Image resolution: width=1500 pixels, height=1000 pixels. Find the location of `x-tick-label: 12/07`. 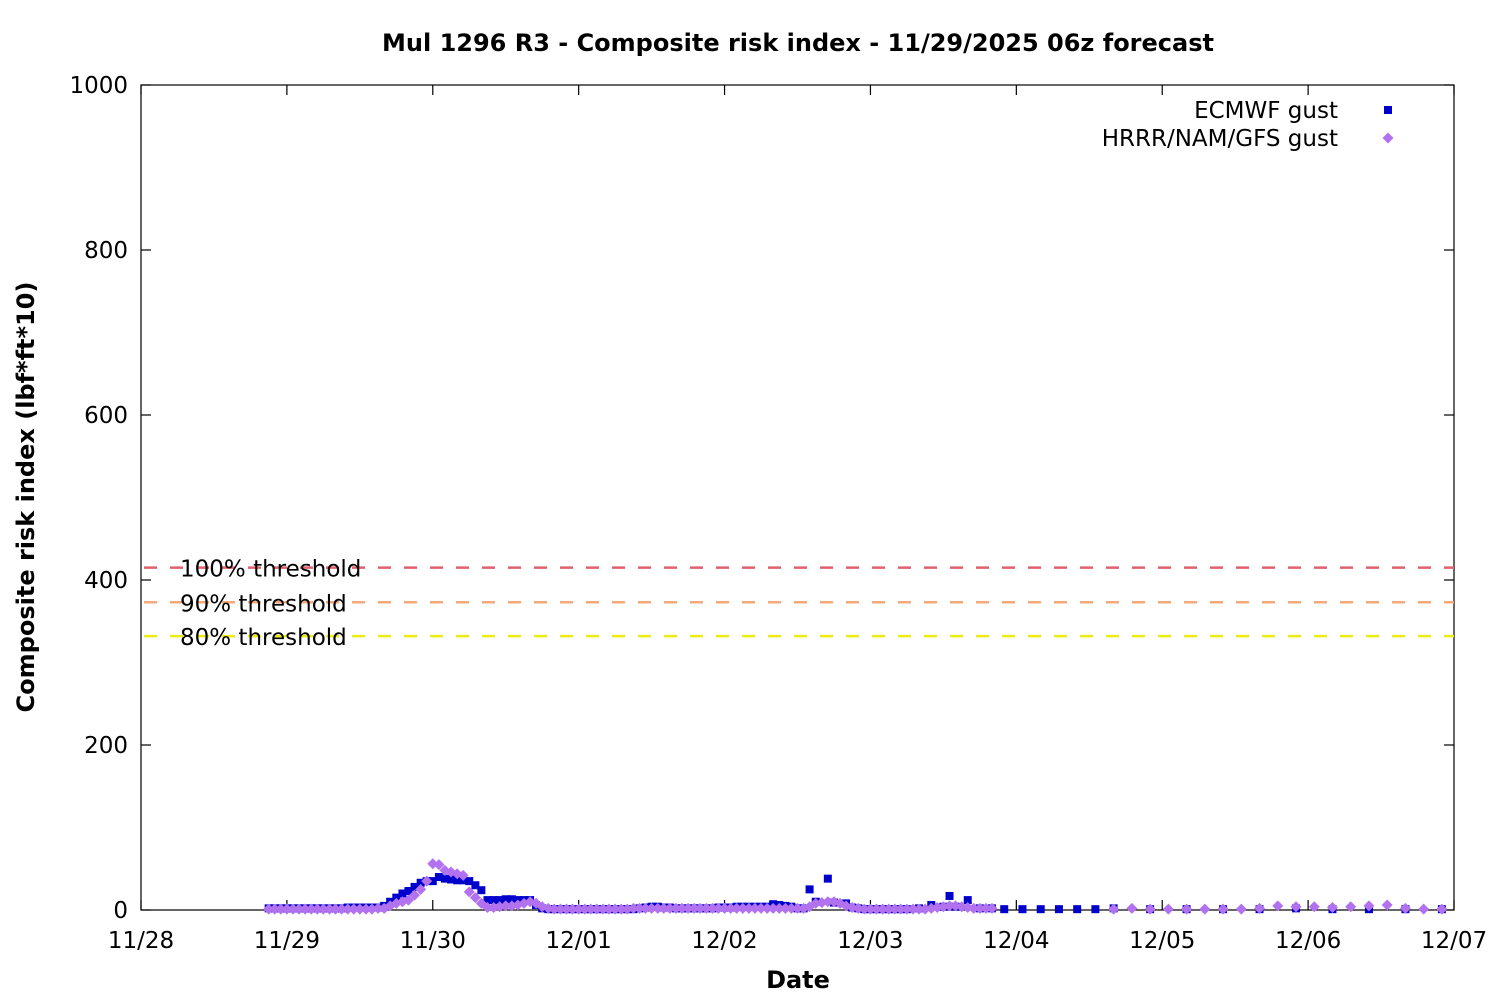

x-tick-label: 12/07 is located at coordinates (1454, 941).